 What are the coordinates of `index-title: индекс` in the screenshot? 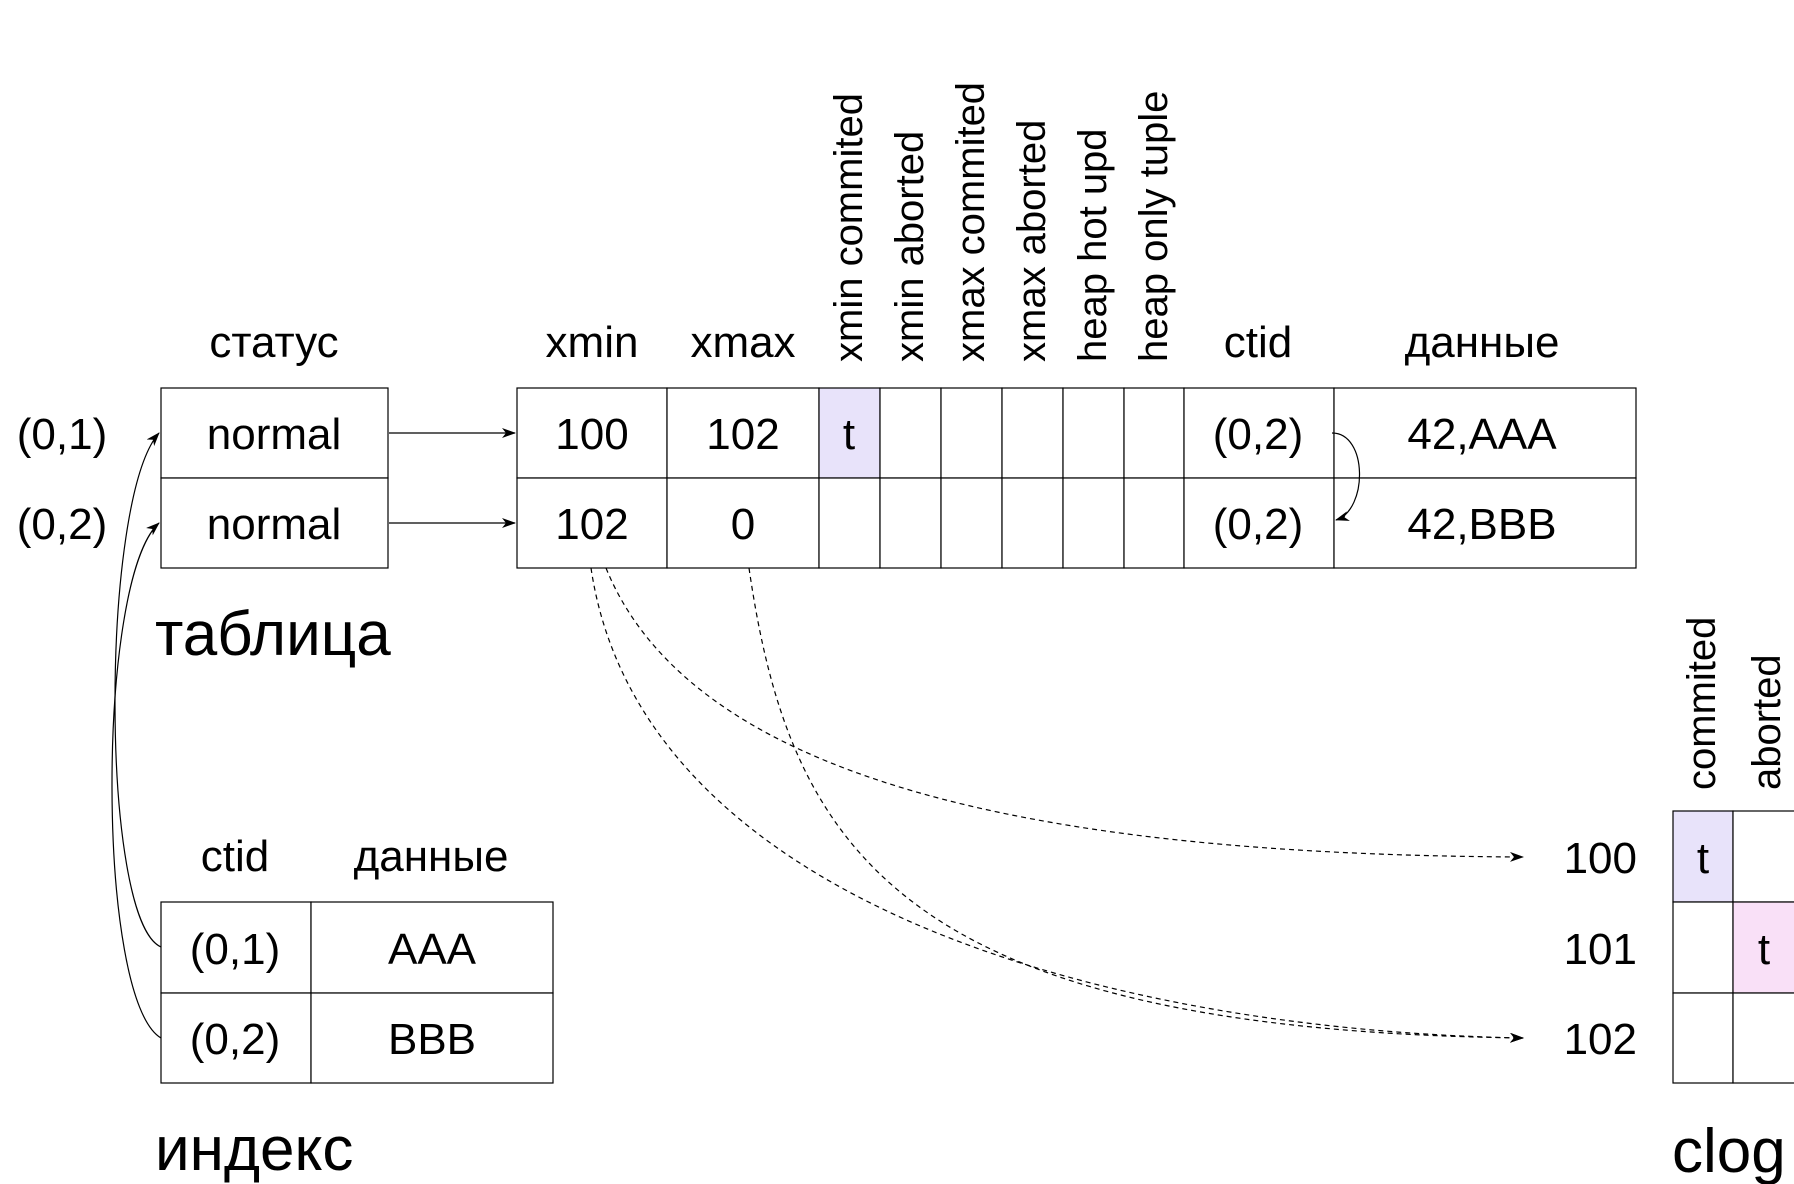 It's located at (254, 1149).